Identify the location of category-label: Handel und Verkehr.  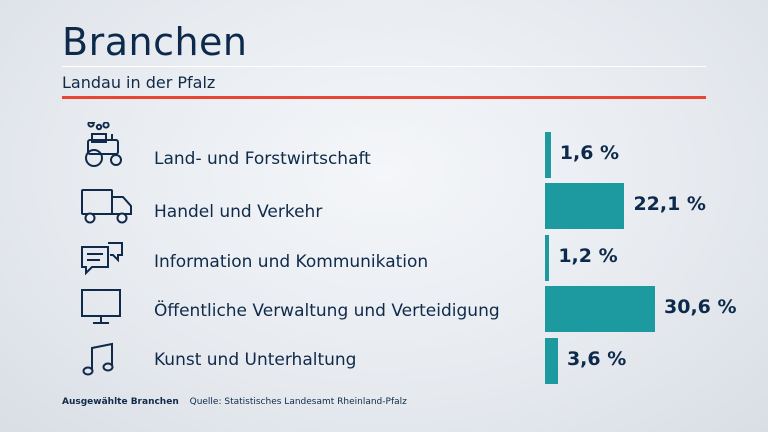
(238, 212).